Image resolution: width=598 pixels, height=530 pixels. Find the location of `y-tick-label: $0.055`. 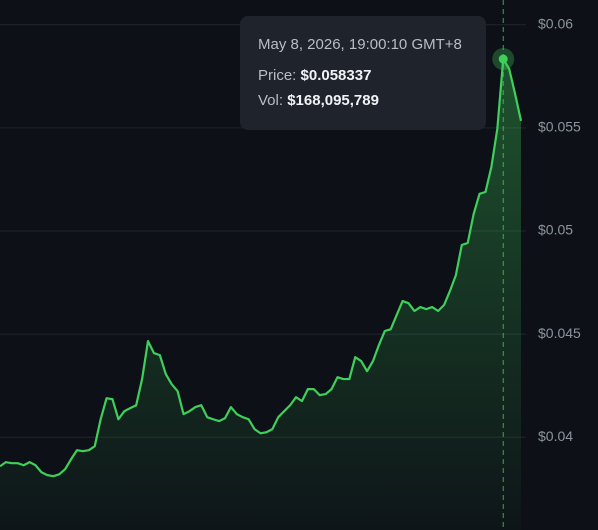

y-tick-label: $0.055 is located at coordinates (559, 127).